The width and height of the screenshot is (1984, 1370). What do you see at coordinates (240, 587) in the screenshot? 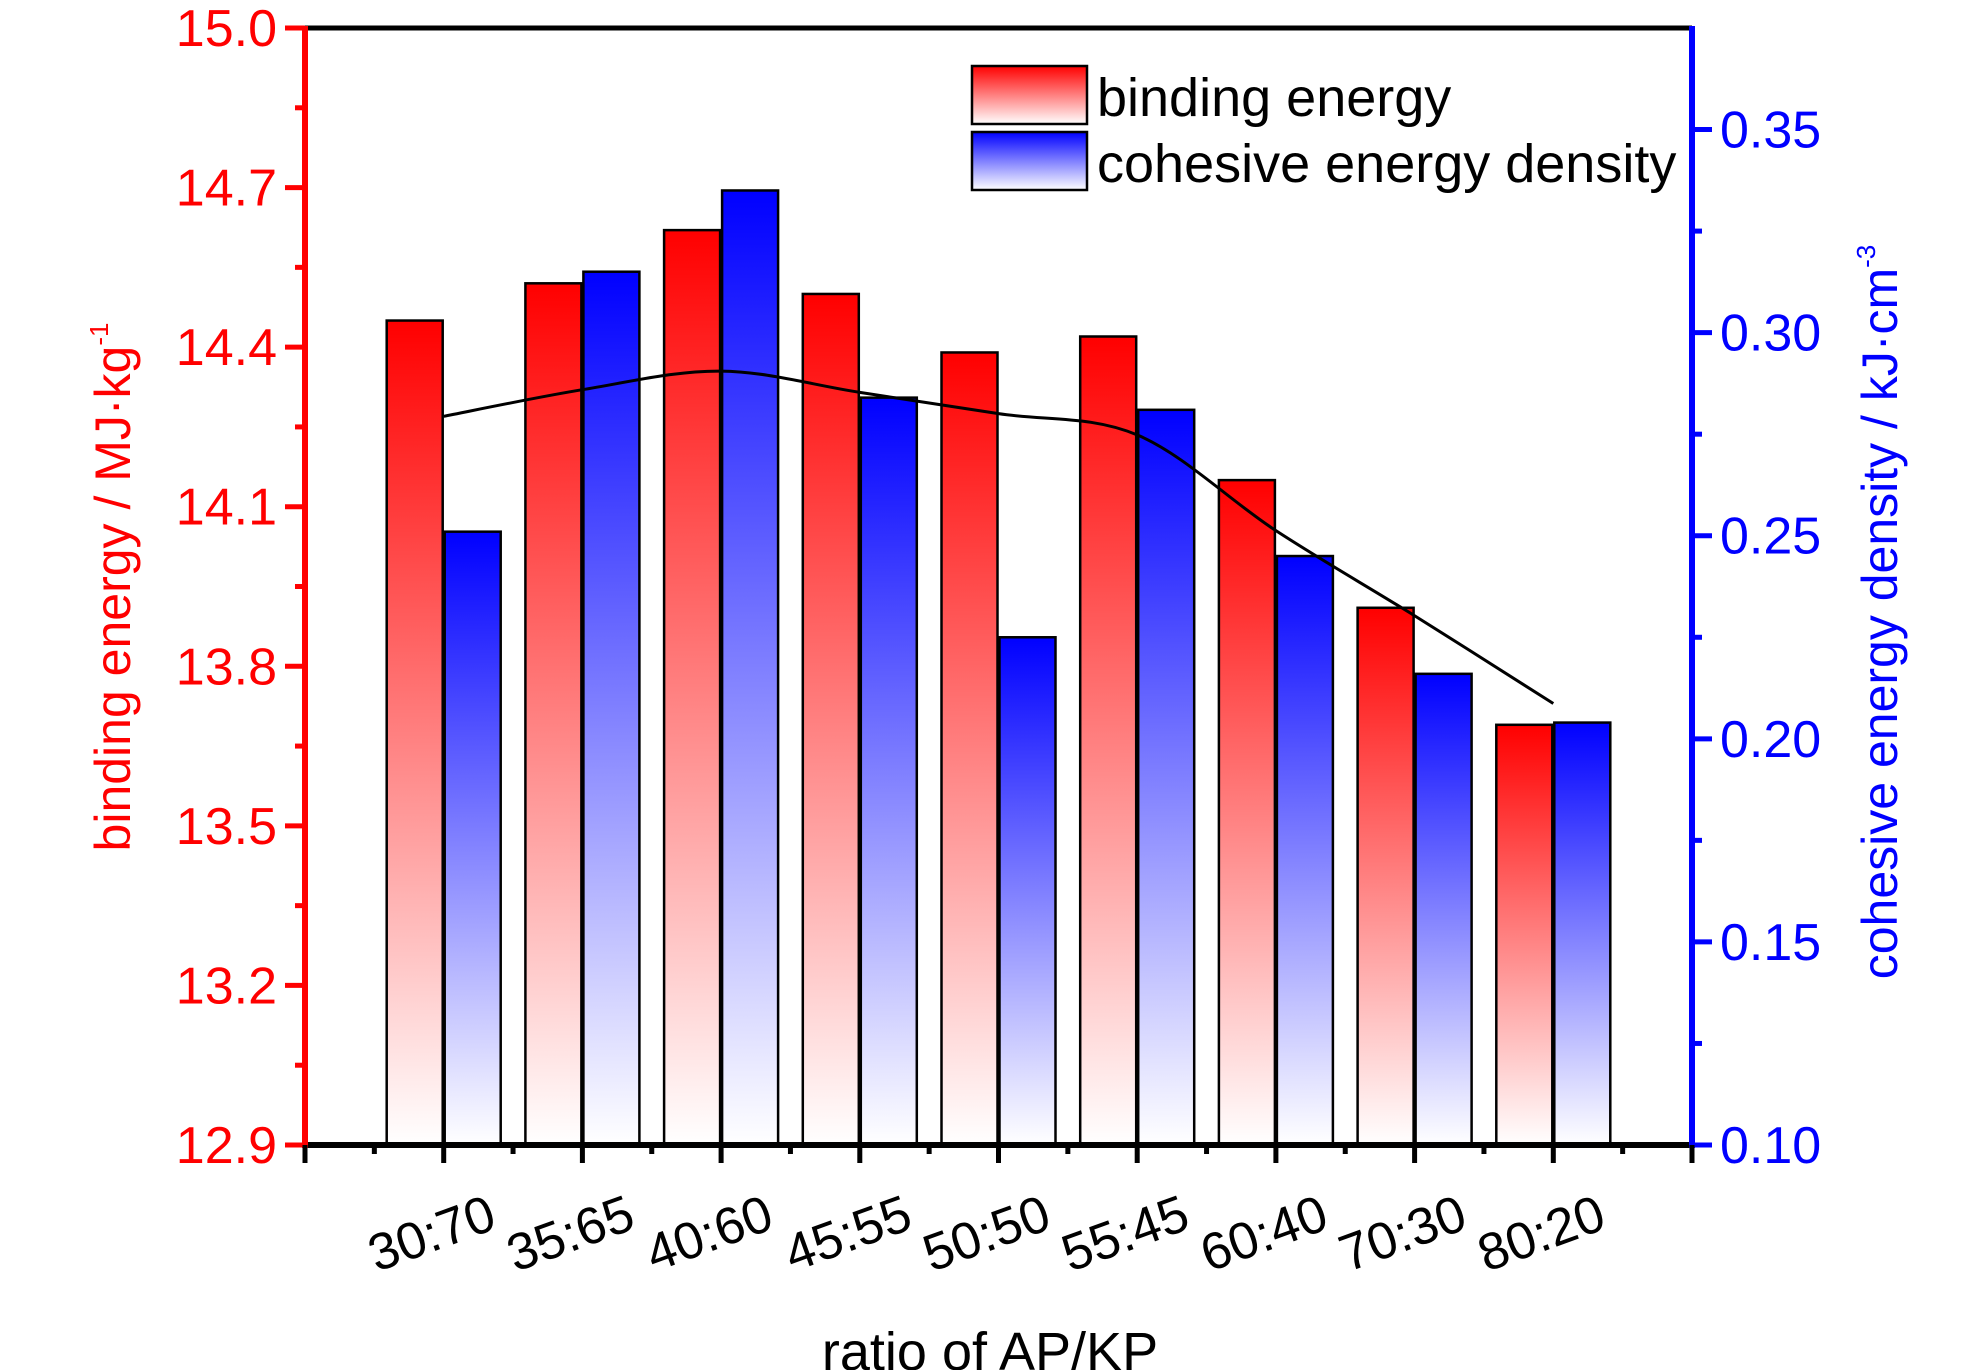
I see `left-axis-ticks: 12.9 13.2 13.5 13.8 14.1 14.4 14.7 15.0` at bounding box center [240, 587].